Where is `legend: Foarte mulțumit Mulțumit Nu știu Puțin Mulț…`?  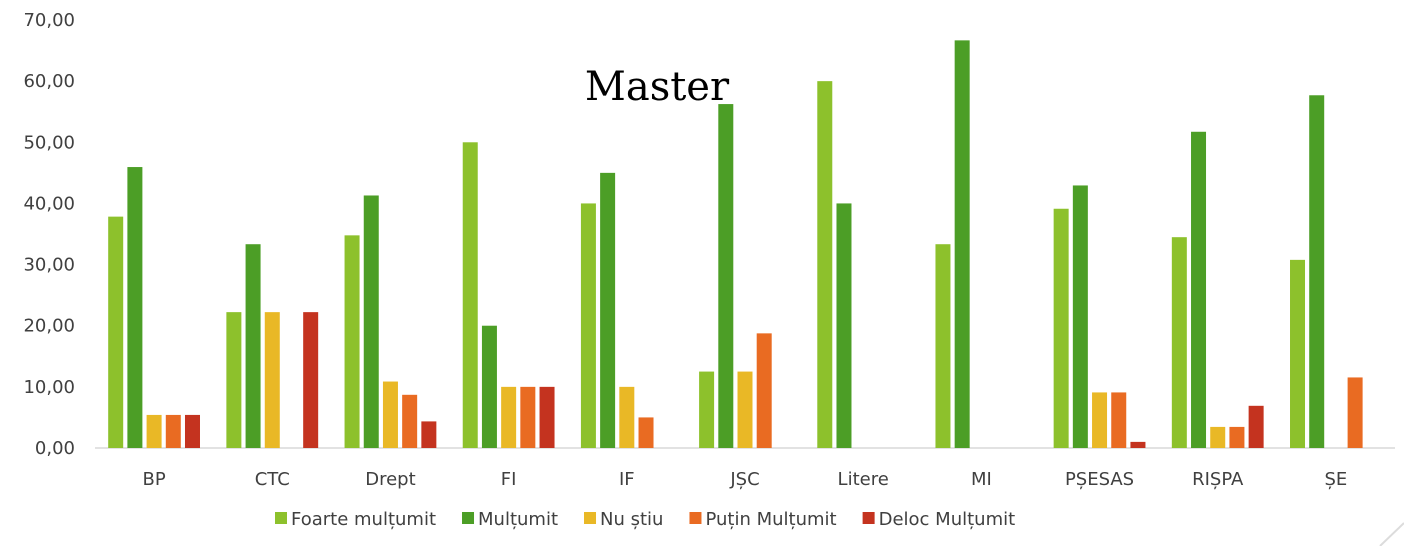
legend: Foarte mulțumit Mulțumit Nu știu Puțin Mulț… is located at coordinates (645, 519).